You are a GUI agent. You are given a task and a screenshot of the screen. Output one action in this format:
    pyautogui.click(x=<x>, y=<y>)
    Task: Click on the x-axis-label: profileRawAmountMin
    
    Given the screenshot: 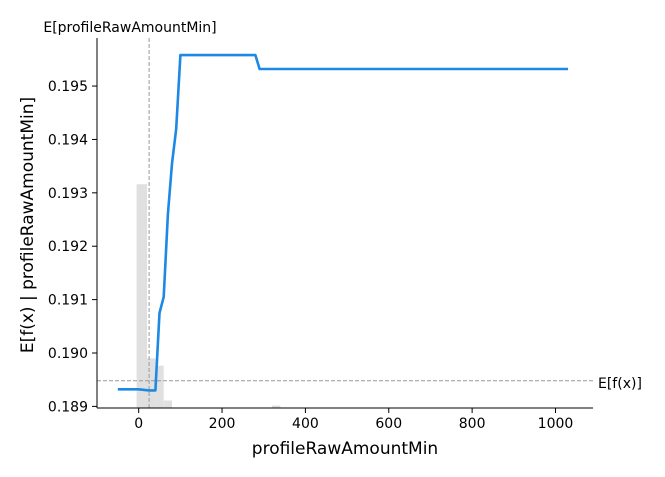 What is the action you would take?
    pyautogui.click(x=345, y=449)
    